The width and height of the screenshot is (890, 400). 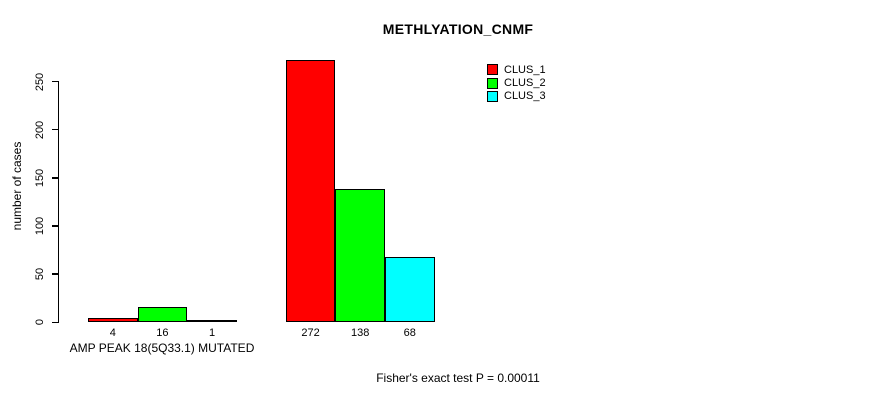 I want to click on bar-value-label: 1, so click(x=212, y=332).